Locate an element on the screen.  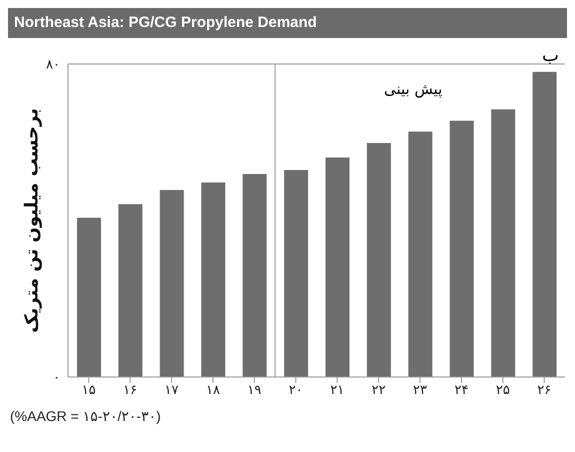
y-tick-label: ۰ is located at coordinates (56, 377).